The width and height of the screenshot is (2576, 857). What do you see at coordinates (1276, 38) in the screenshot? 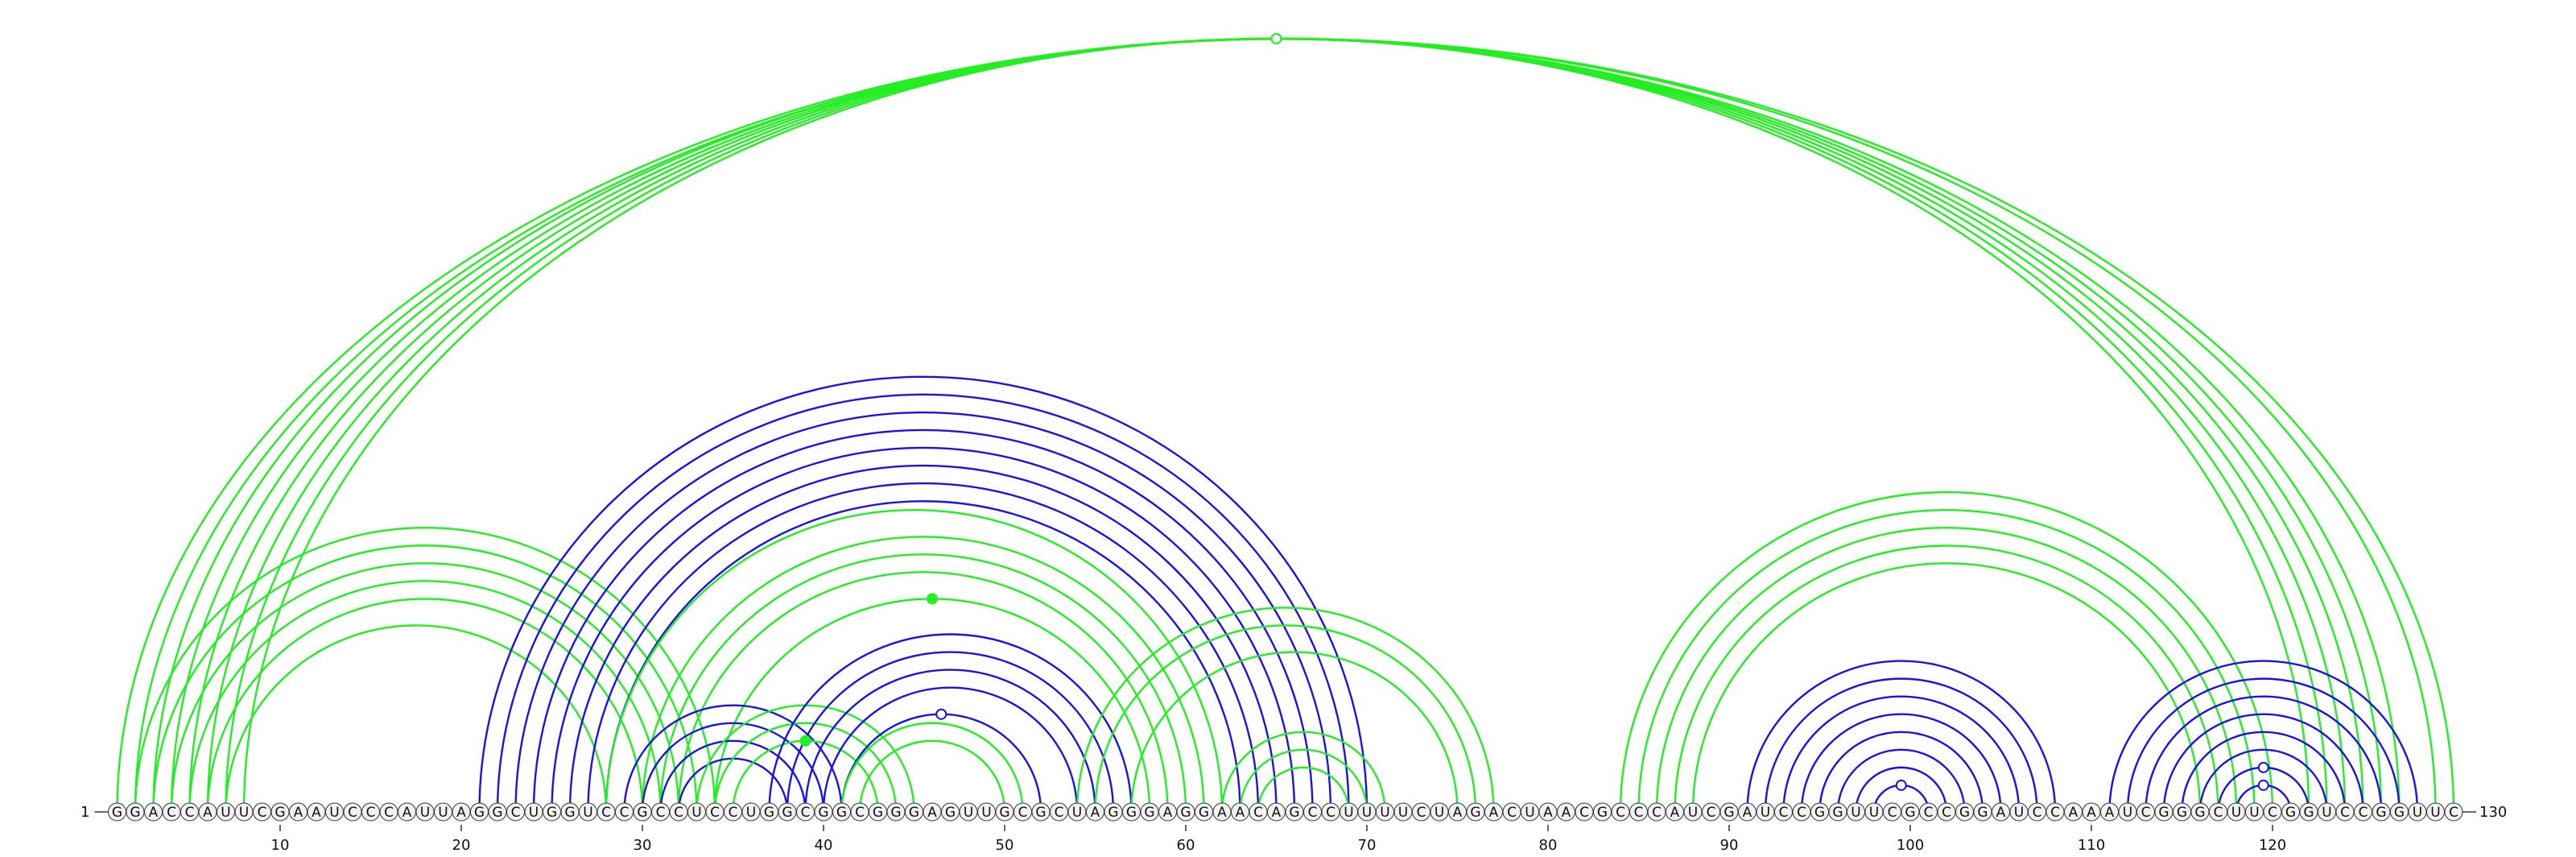
I see `arc-marker` at bounding box center [1276, 38].